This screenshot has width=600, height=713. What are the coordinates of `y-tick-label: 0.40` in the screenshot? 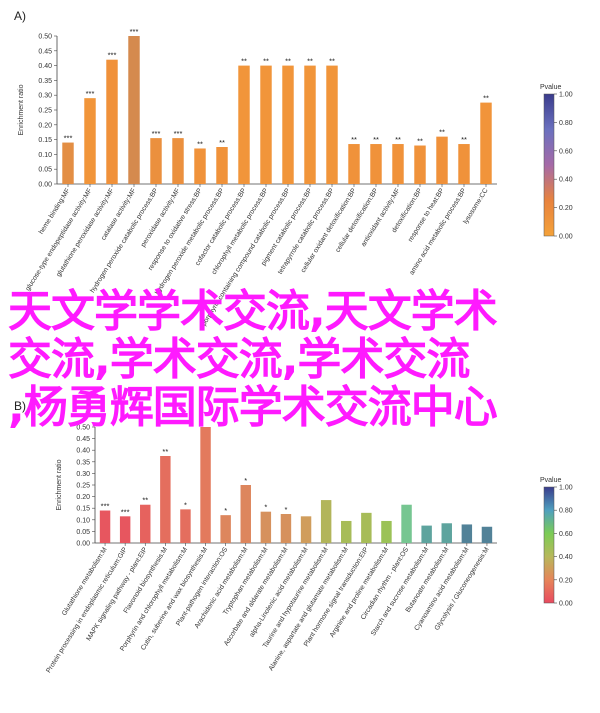 It's located at (45, 66).